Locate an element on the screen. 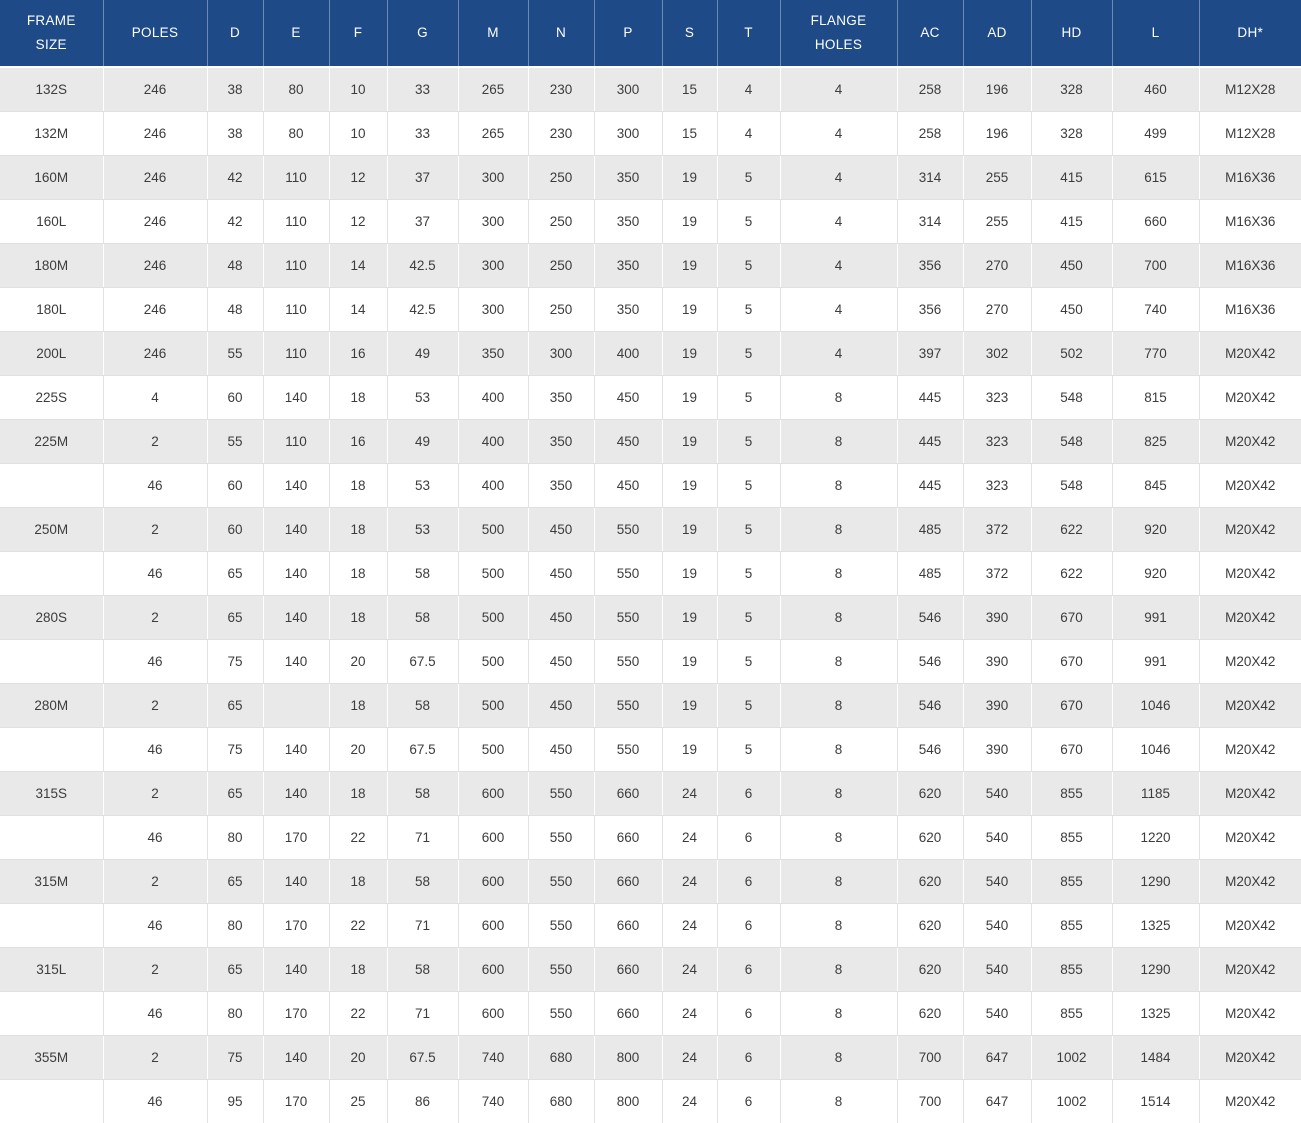 The height and width of the screenshot is (1123, 1301). table-cell: 314 is located at coordinates (930, 221).